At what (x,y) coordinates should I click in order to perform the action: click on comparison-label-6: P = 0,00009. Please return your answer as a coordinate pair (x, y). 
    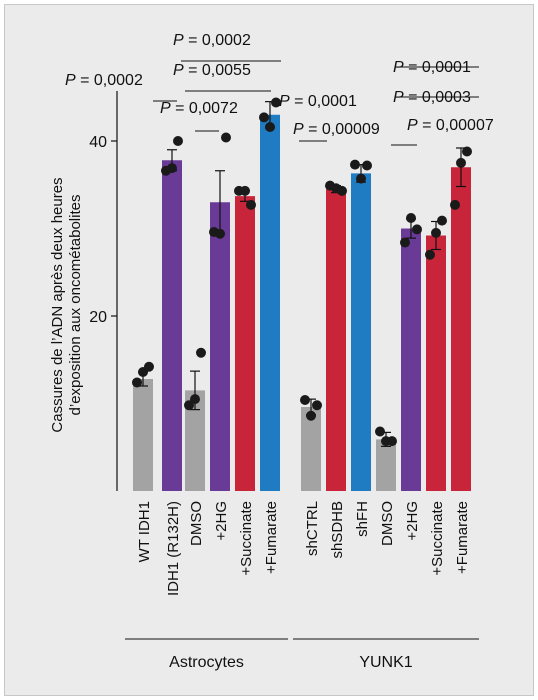
    Looking at the image, I should click on (336, 129).